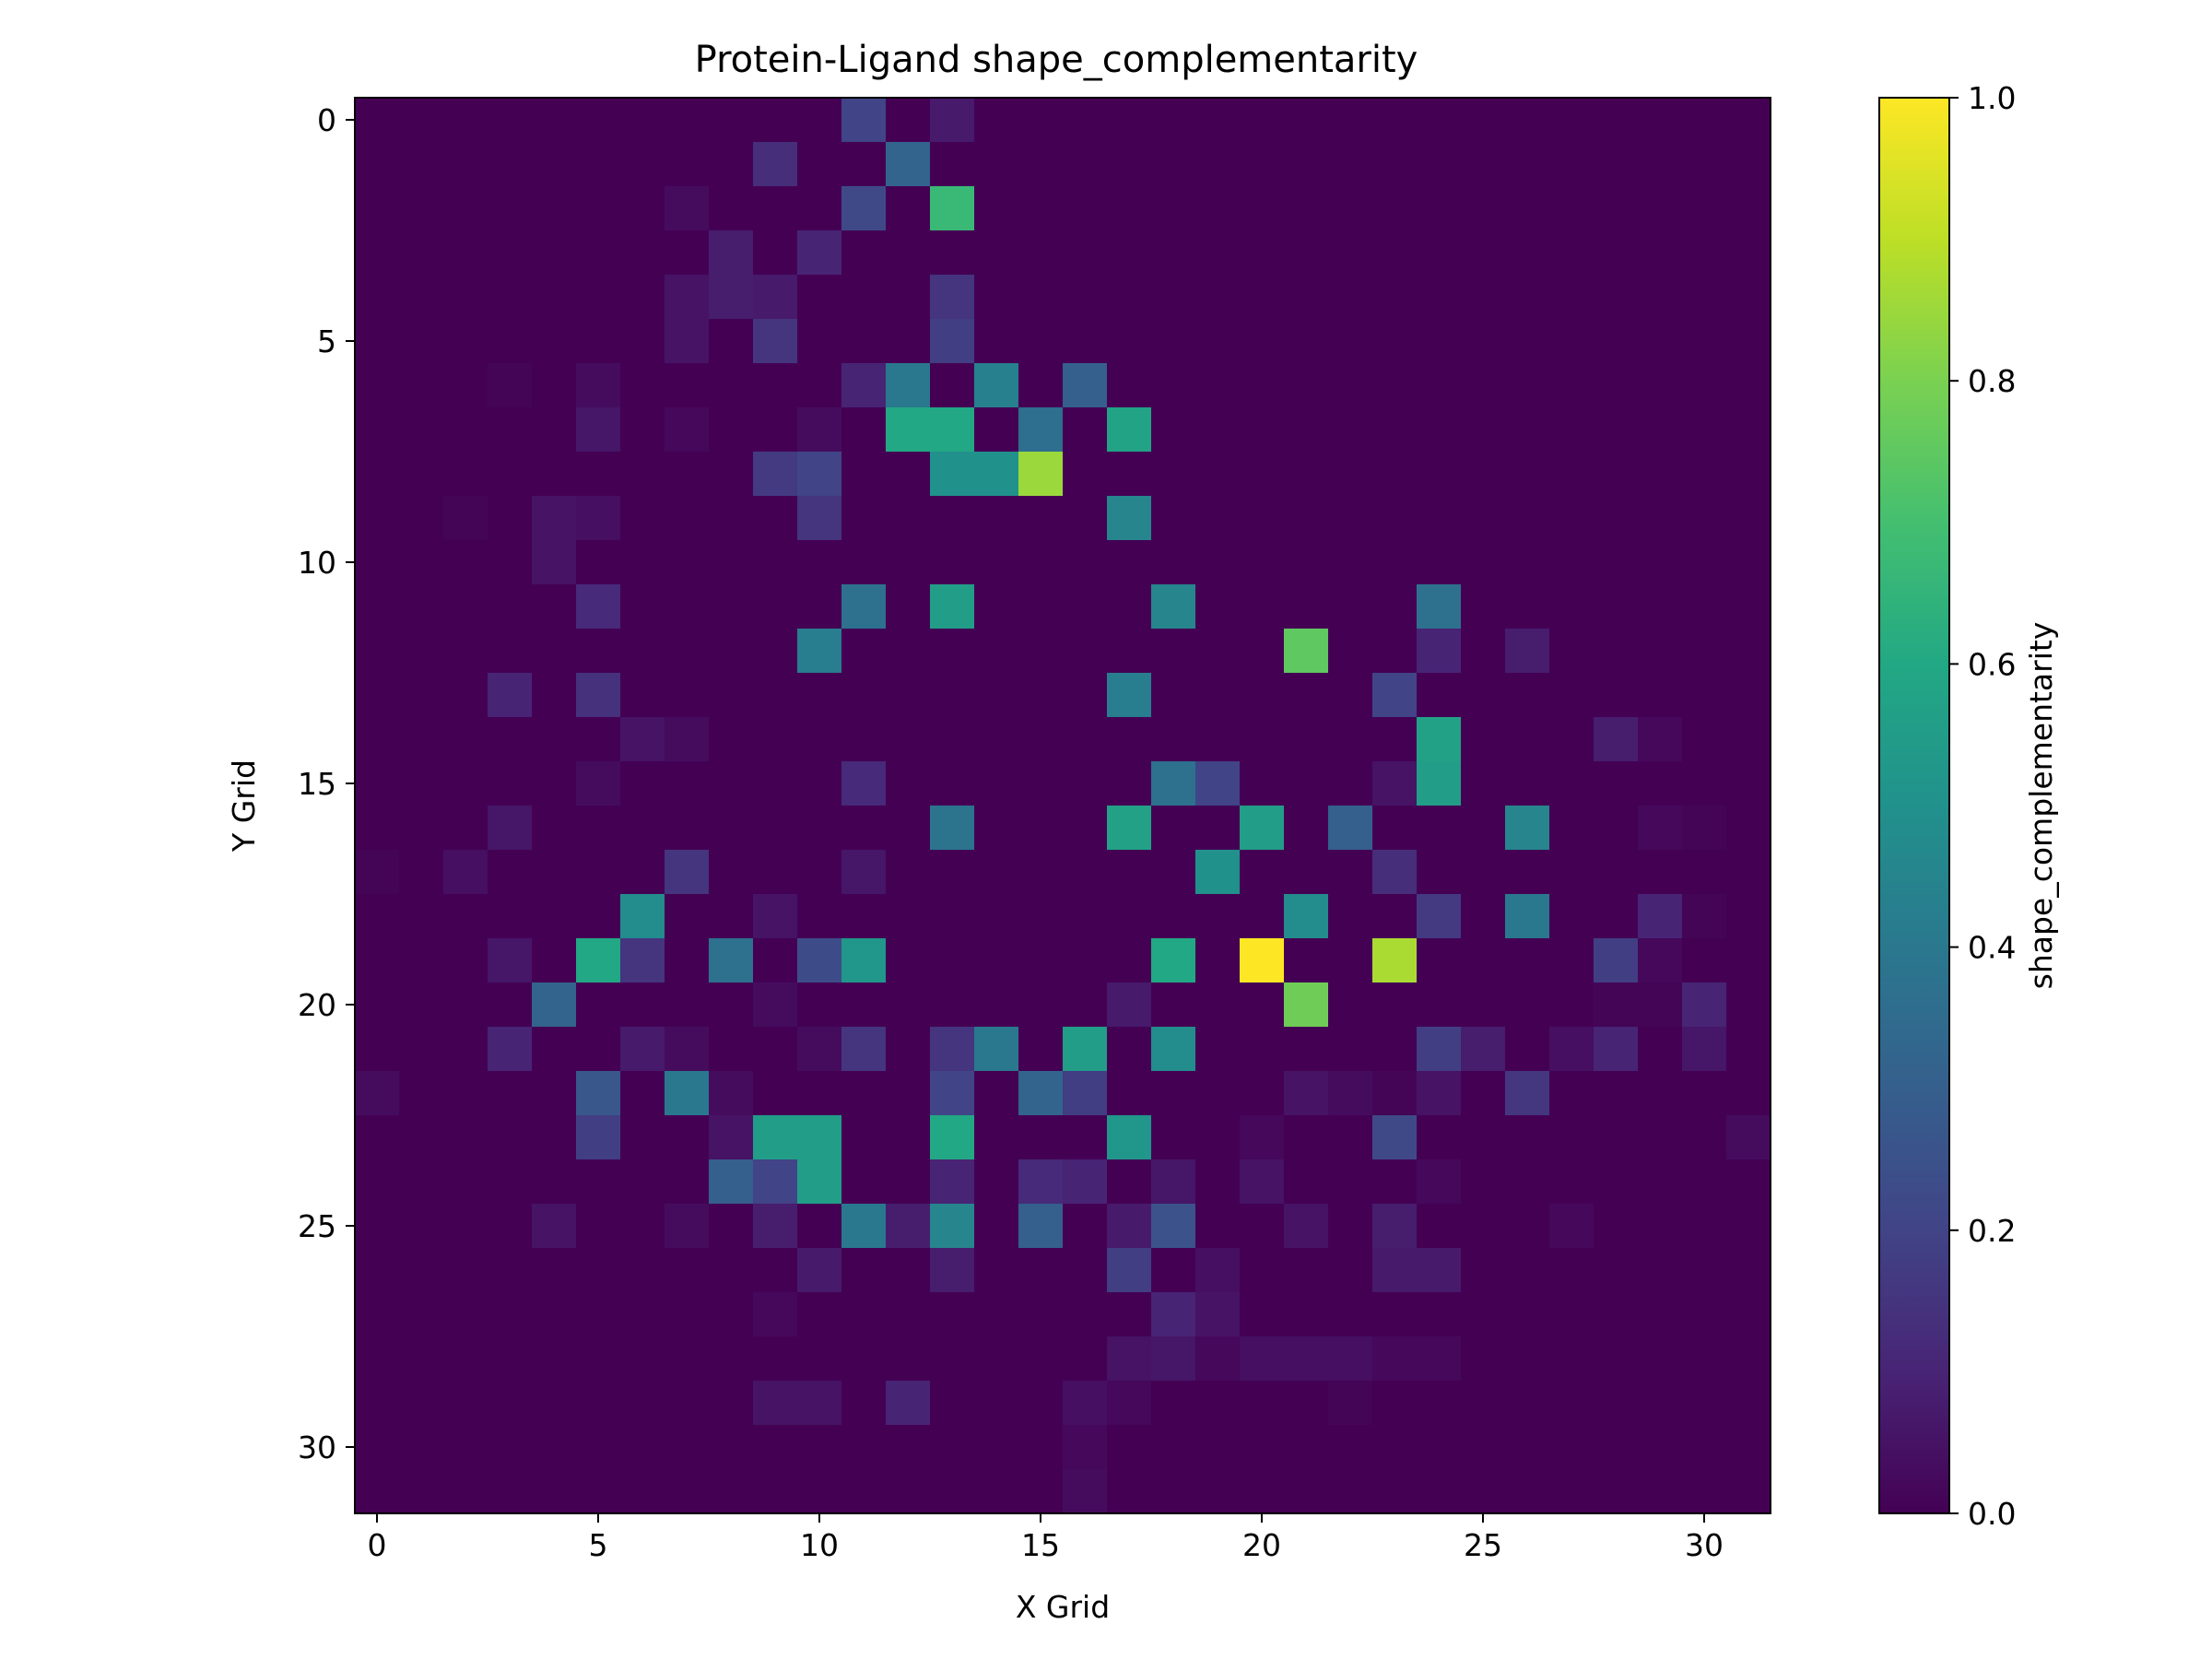 This screenshot has height=1659, width=2212. Describe the element at coordinates (317, 1005) in the screenshot. I see `y-tick-label: 20` at that location.